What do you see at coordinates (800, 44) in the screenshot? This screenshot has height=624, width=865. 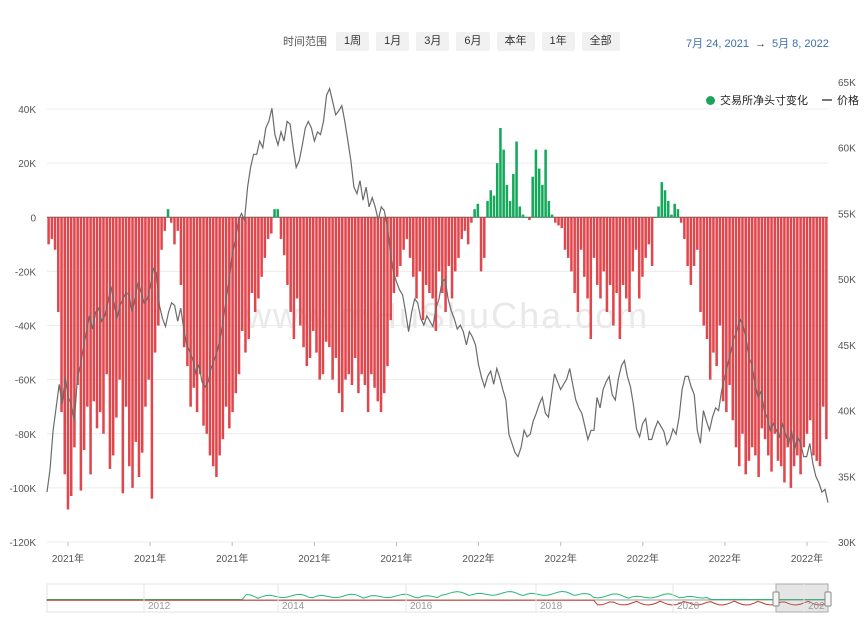 I see `date-range-end: 5月 8, 2022` at bounding box center [800, 44].